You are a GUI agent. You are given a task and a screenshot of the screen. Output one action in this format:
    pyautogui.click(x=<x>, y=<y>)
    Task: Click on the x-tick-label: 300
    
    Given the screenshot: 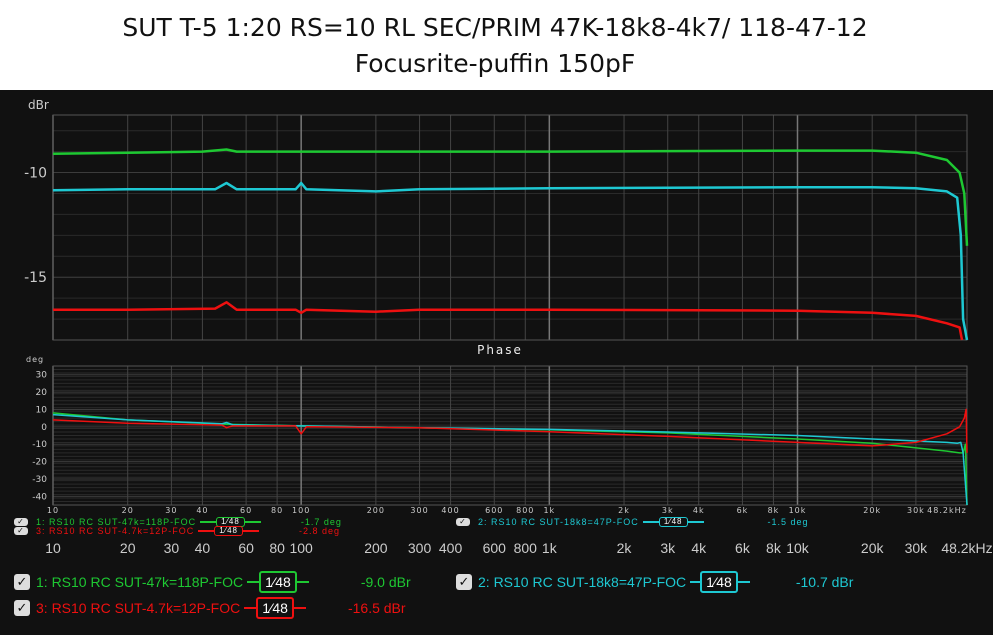 What is the action you would take?
    pyautogui.click(x=420, y=548)
    